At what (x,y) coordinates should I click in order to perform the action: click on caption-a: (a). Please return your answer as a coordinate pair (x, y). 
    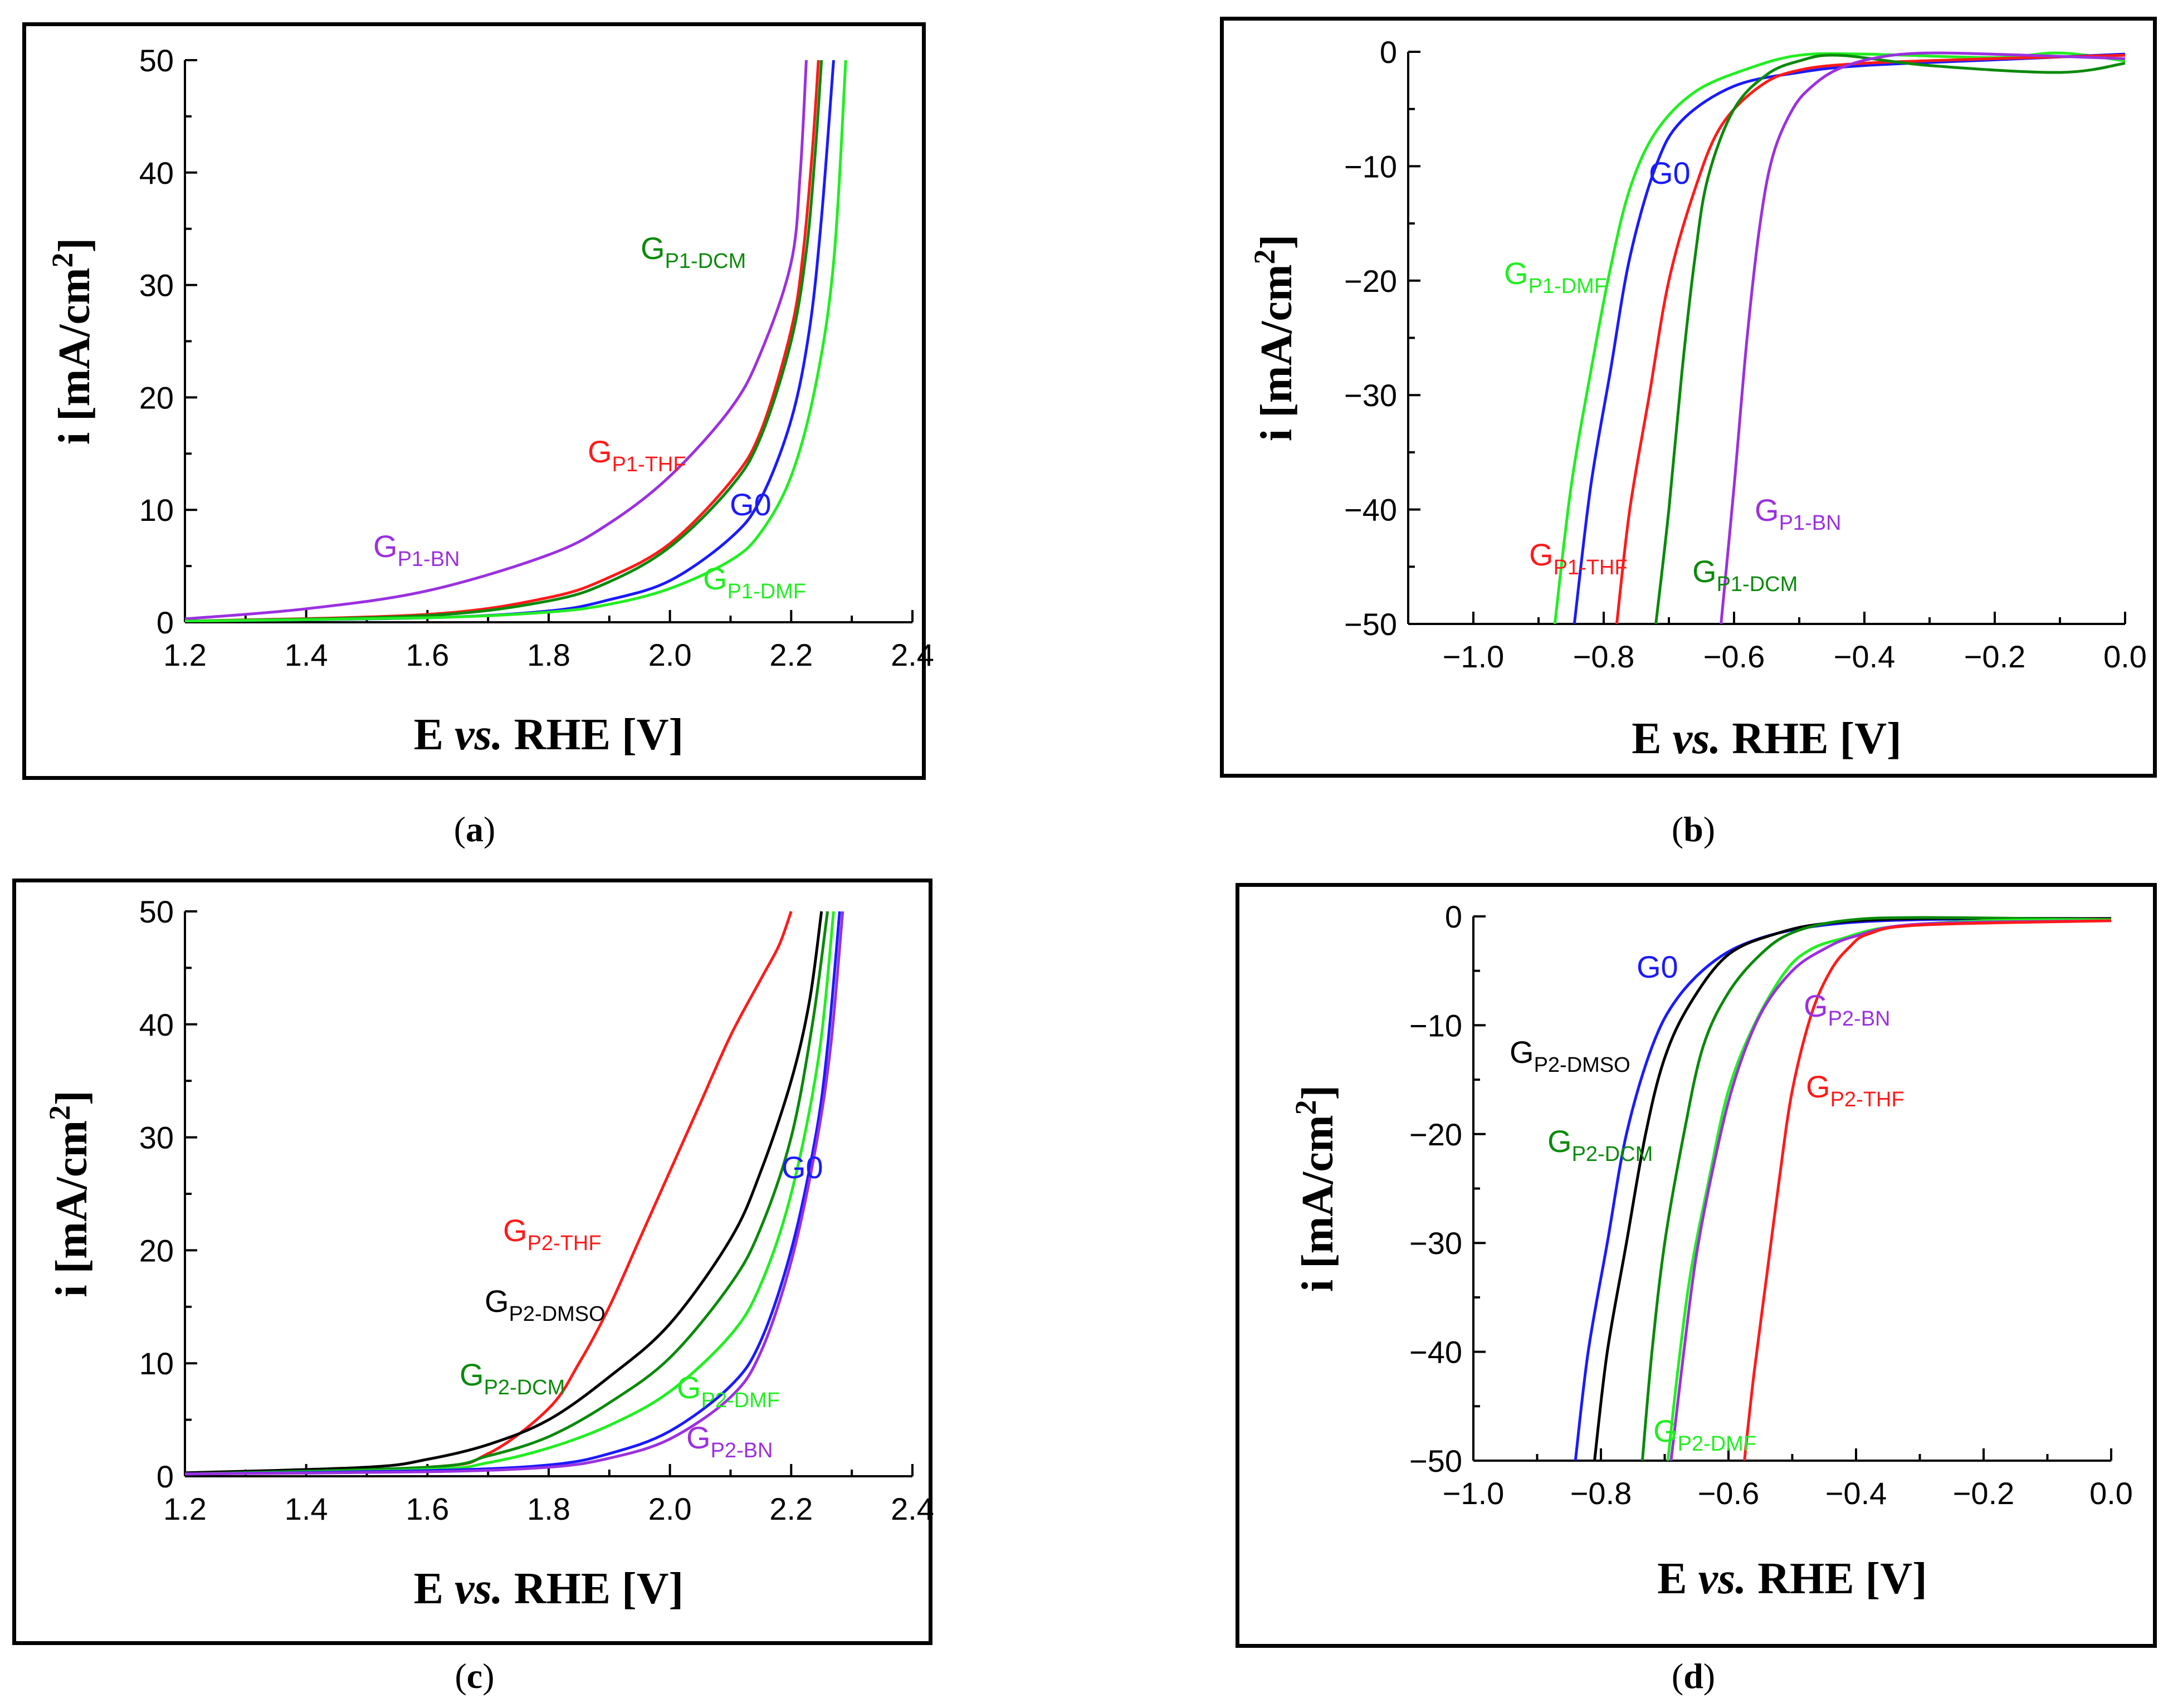
    Looking at the image, I should click on (475, 829).